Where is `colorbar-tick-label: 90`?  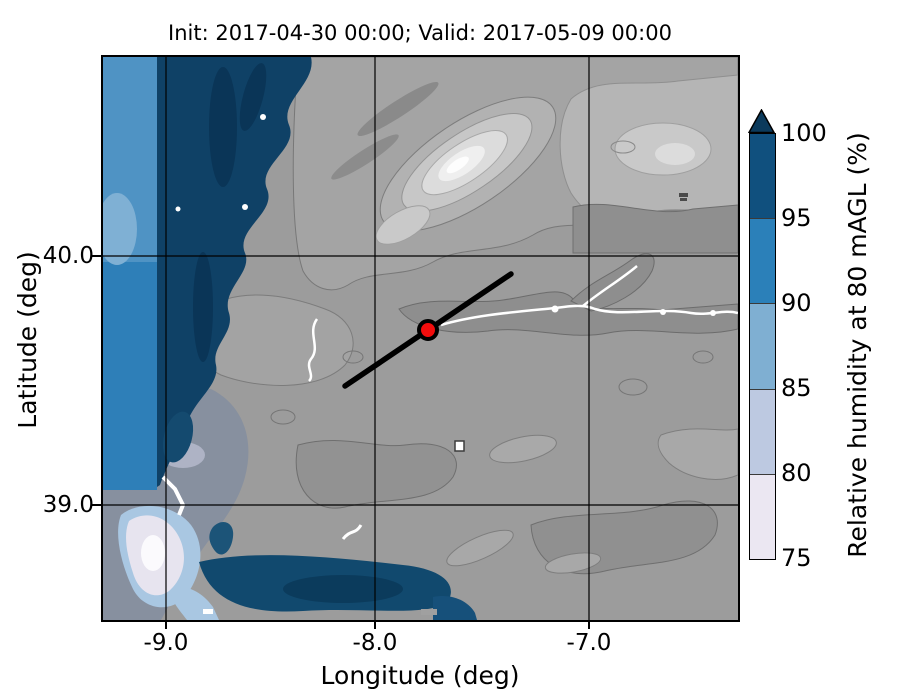
colorbar-tick-label: 90 is located at coordinates (796, 303).